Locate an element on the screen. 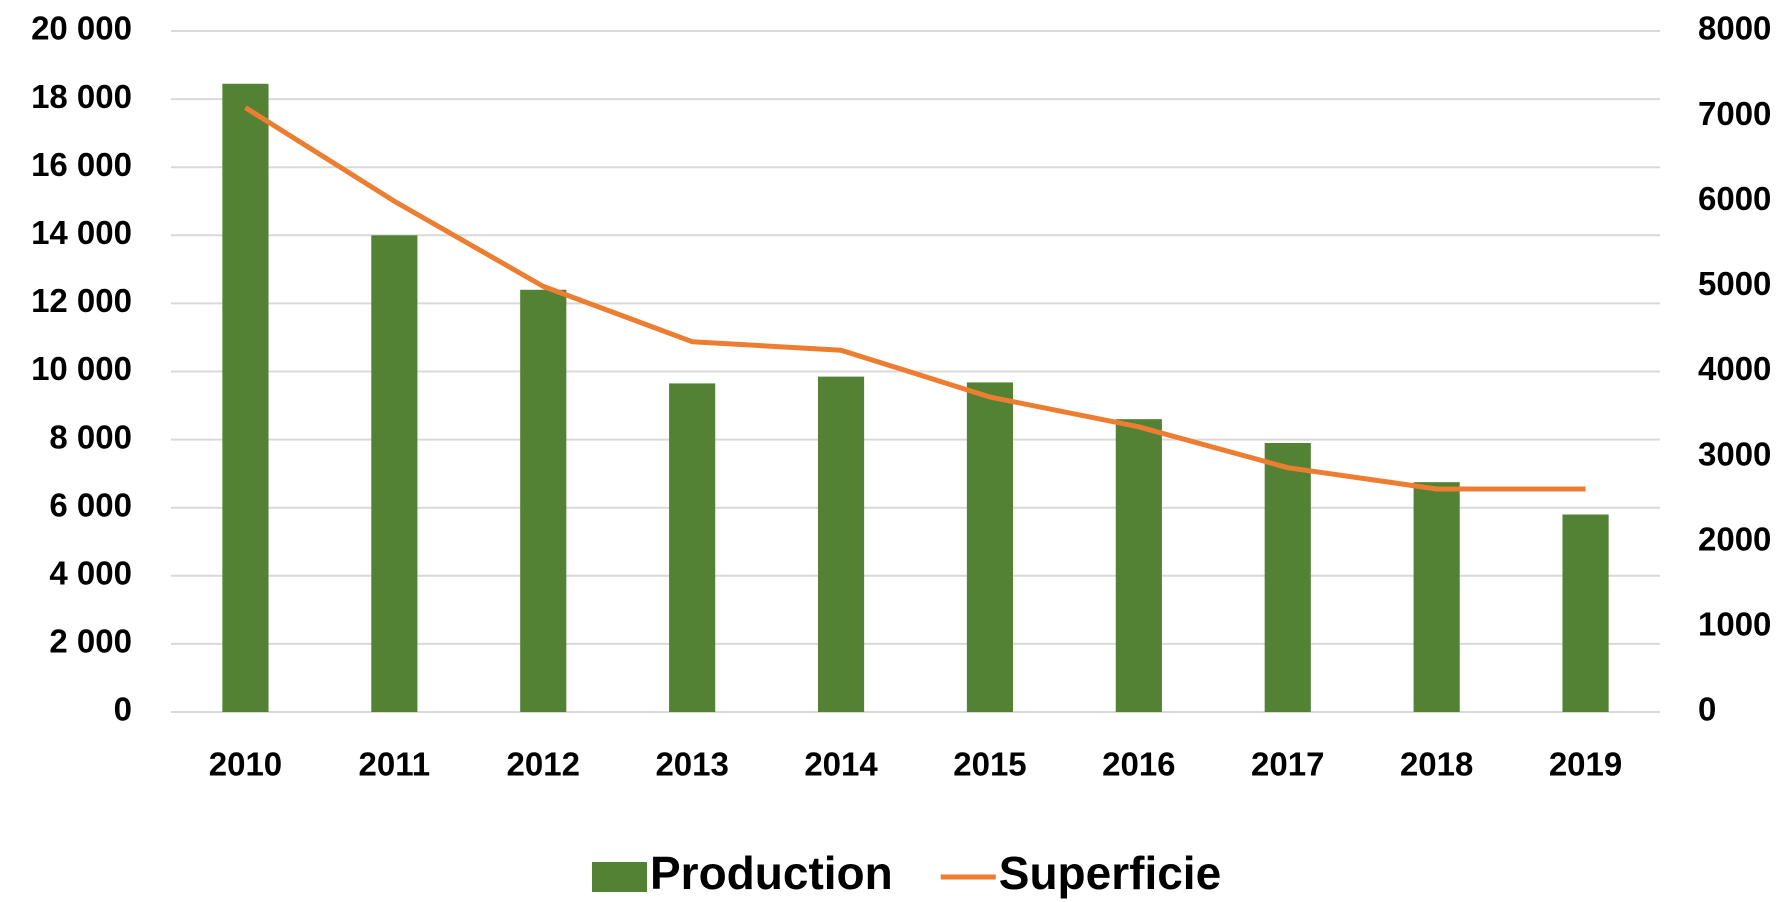 Image resolution: width=1791 pixels, height=902 pixels. x-tick-label: 2017 is located at coordinates (1287, 764).